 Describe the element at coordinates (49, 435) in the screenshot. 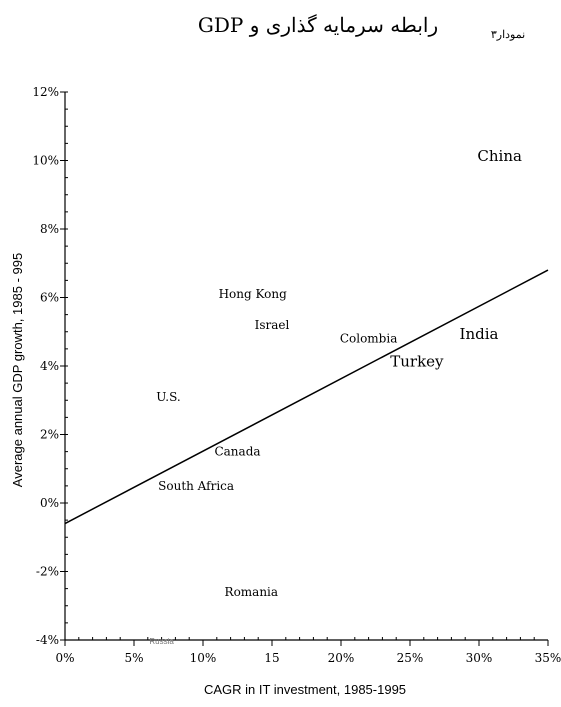

I see `y-tick-label: 2%` at that location.